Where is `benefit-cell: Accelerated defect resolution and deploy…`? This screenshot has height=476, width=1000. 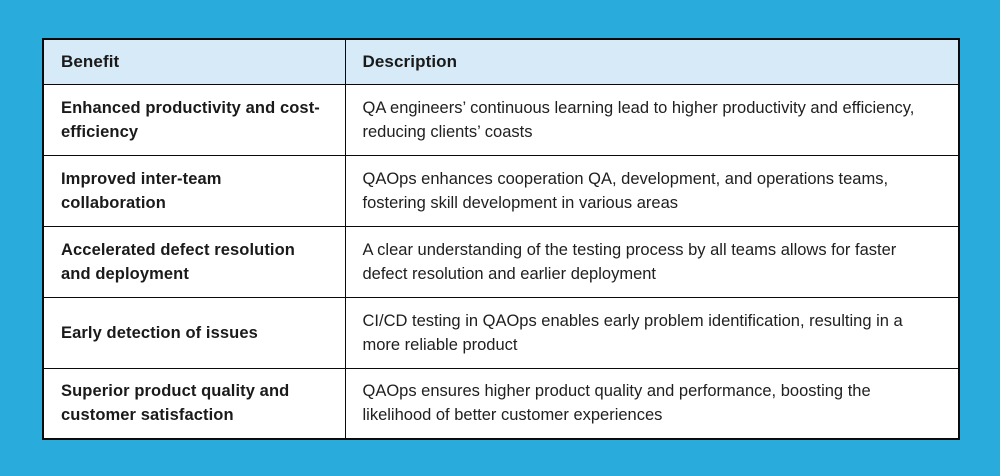
benefit-cell: Accelerated defect resolution and deploy… is located at coordinates (194, 261).